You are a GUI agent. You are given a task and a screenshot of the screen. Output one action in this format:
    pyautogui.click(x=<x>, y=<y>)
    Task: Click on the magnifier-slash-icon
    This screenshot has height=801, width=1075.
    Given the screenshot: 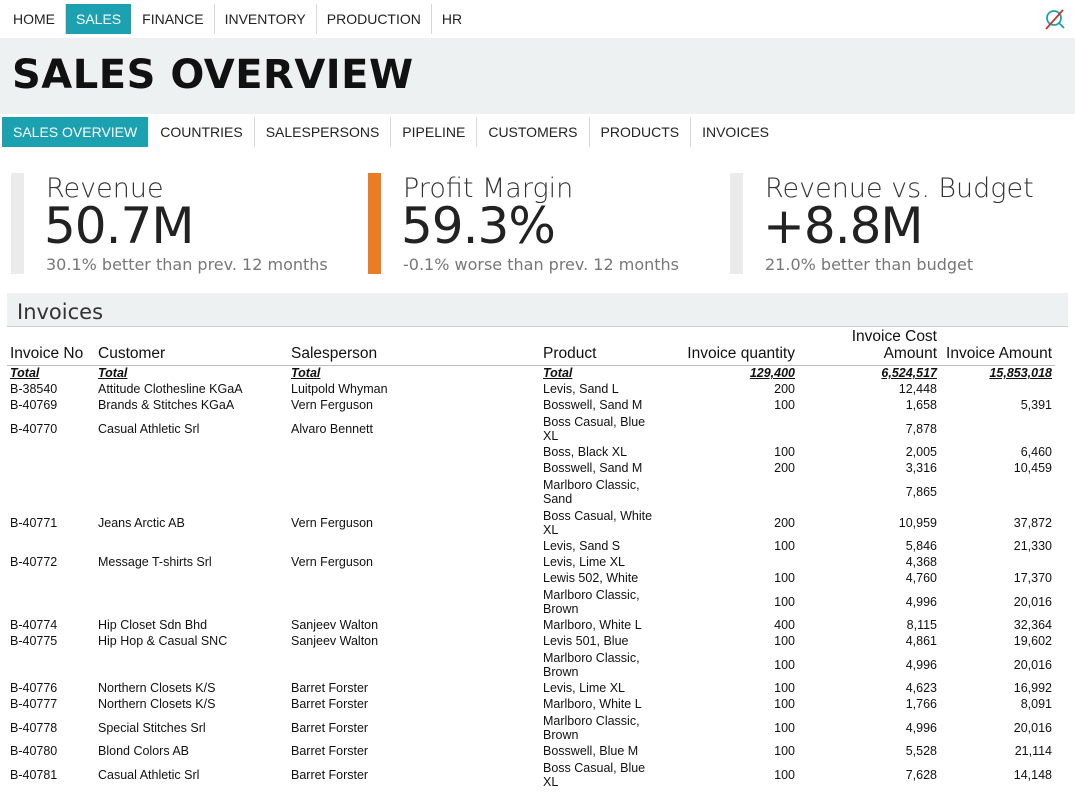 What is the action you would take?
    pyautogui.click(x=1054, y=19)
    